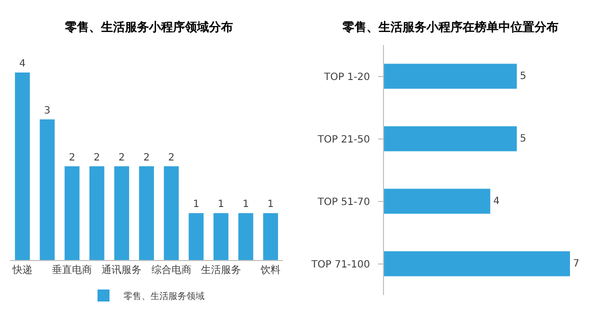 This screenshot has height=320, width=603. I want to click on x-tick-label: 快递, so click(21, 270).